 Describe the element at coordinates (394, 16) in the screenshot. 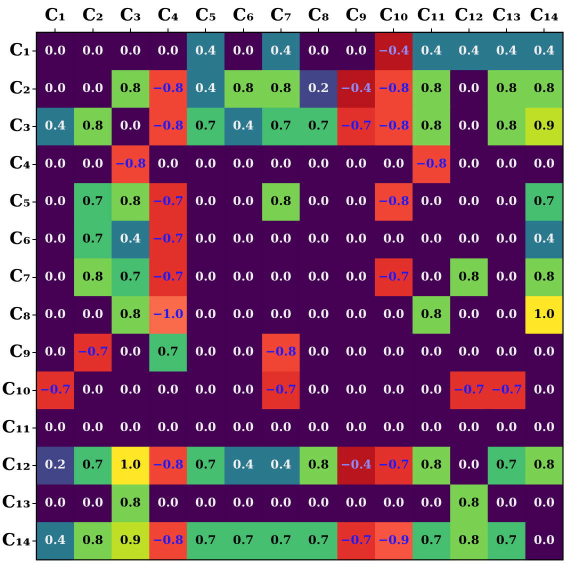

I see `x-tick-label: C₁₀` at that location.